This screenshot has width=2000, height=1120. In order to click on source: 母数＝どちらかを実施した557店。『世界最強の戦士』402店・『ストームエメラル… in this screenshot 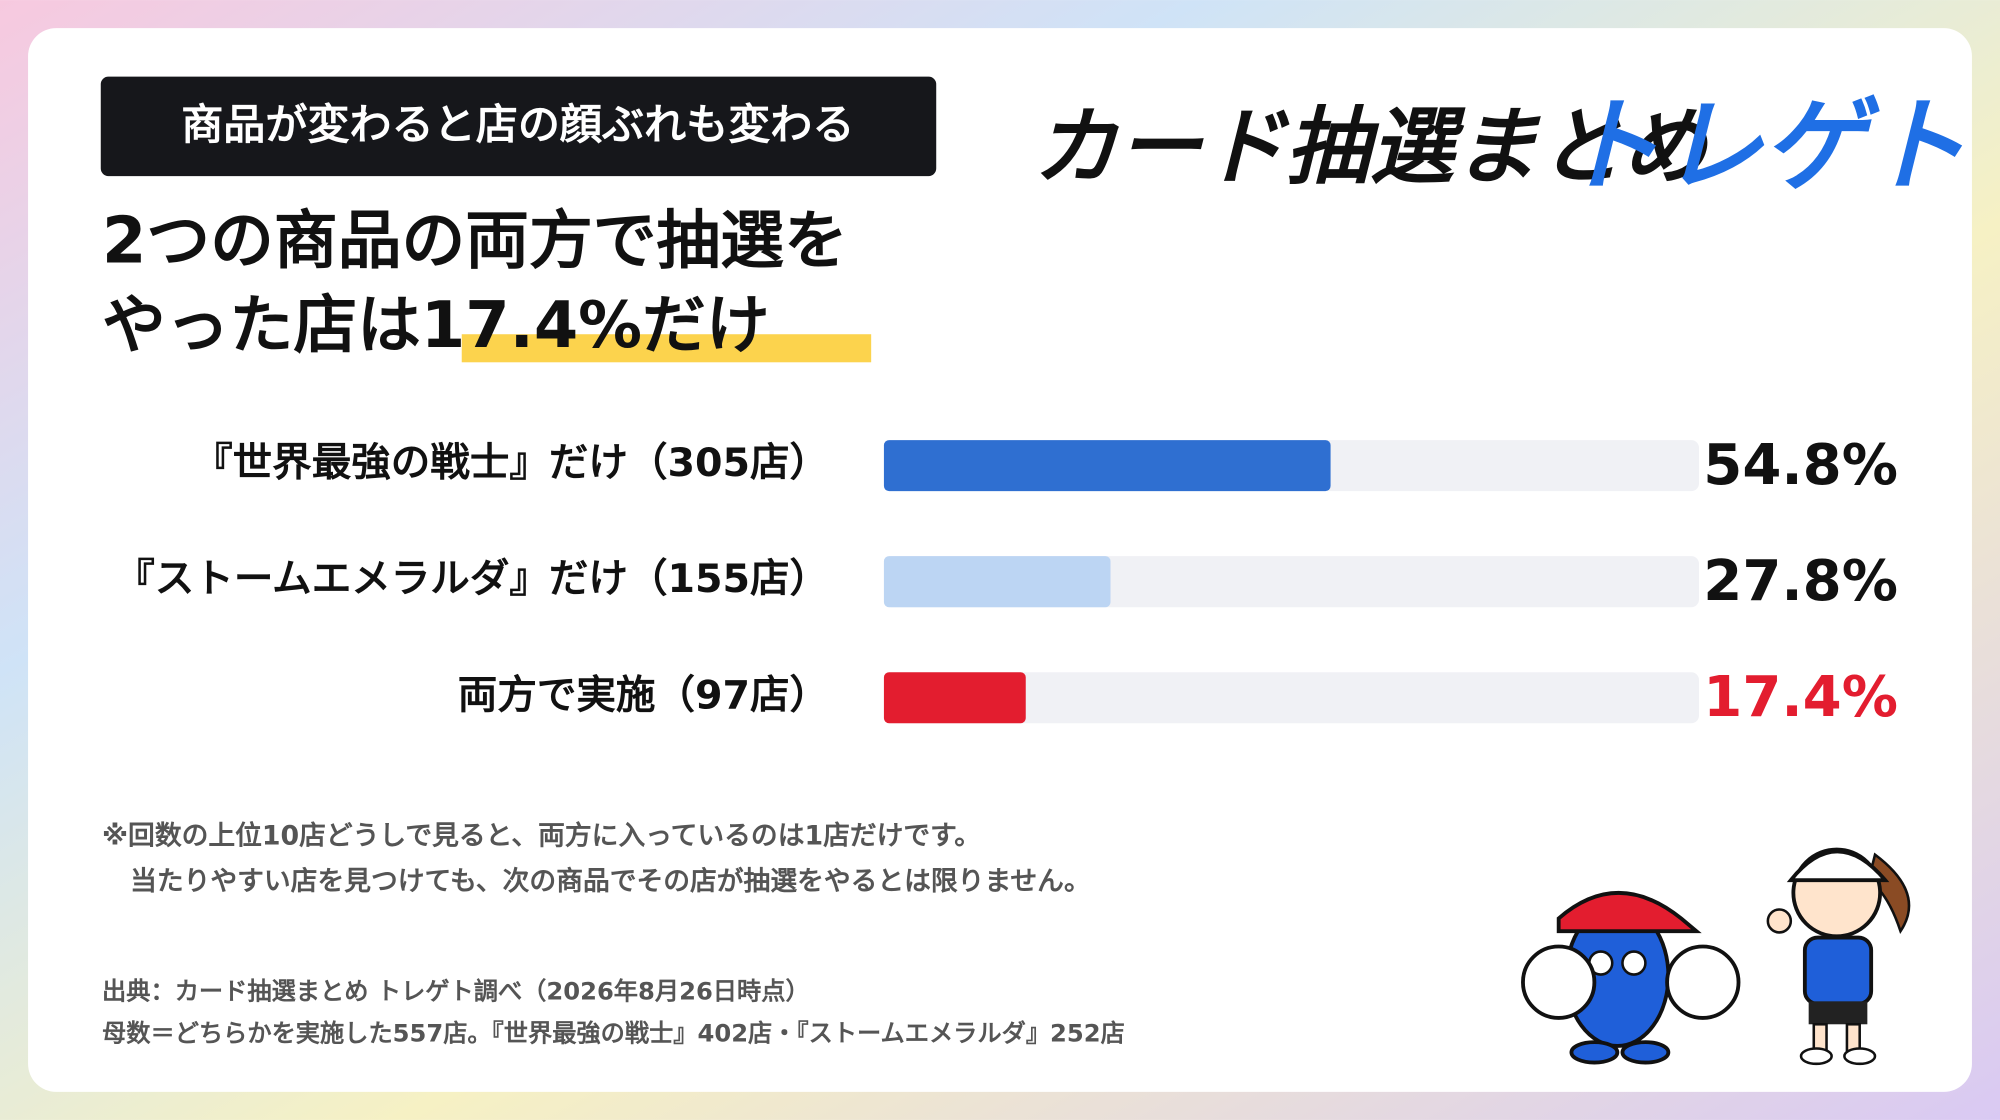, I will do `click(613, 1033)`.